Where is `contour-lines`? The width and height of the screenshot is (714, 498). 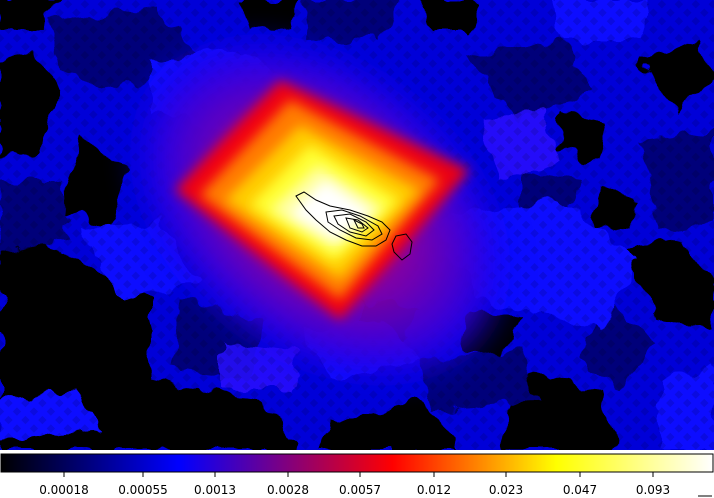
contour-lines is located at coordinates (354, 226).